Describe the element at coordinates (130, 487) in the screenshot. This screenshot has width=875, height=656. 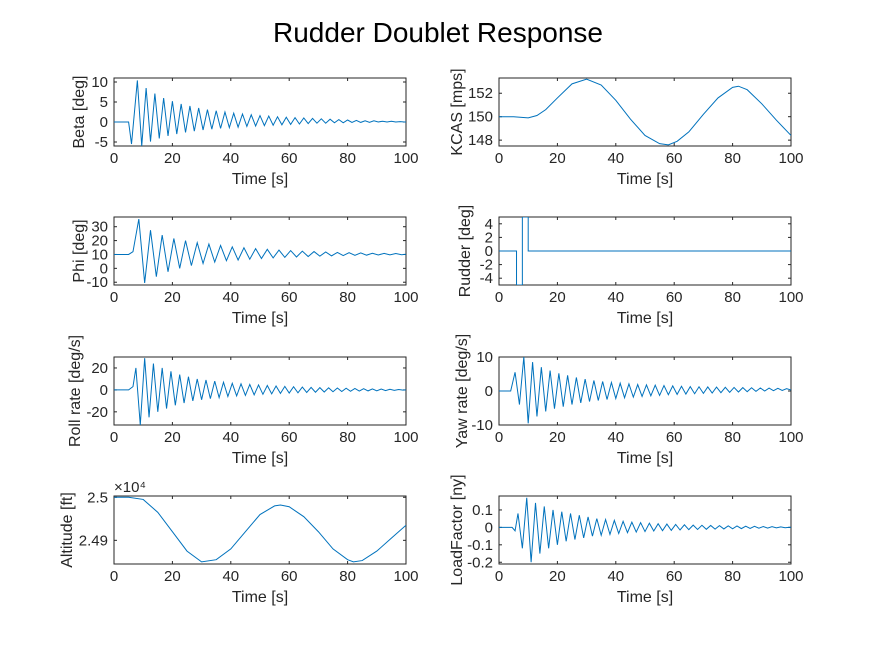
I see `y-exponent-label: ×10⁴` at that location.